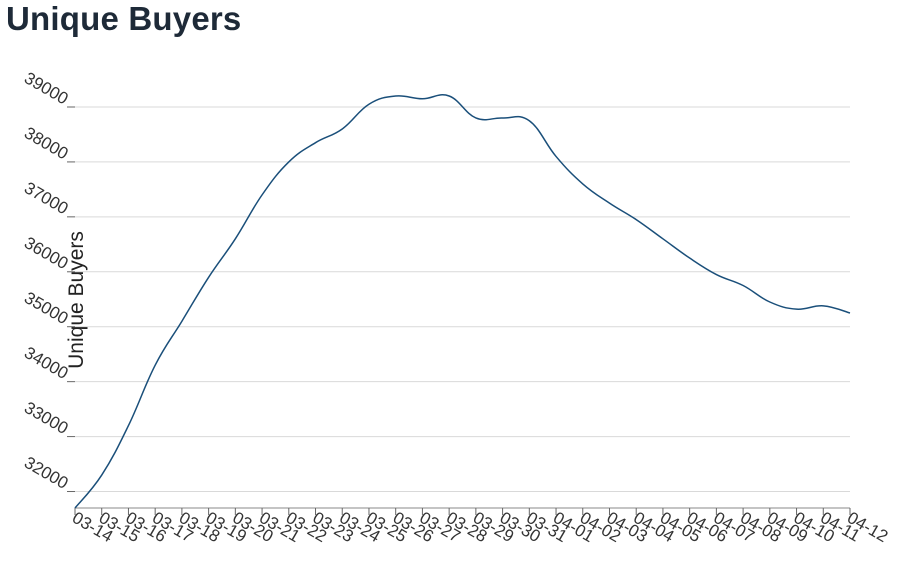 Image resolution: width=899 pixels, height=565 pixels. I want to click on y-tick-label: 38000, so click(46, 143).